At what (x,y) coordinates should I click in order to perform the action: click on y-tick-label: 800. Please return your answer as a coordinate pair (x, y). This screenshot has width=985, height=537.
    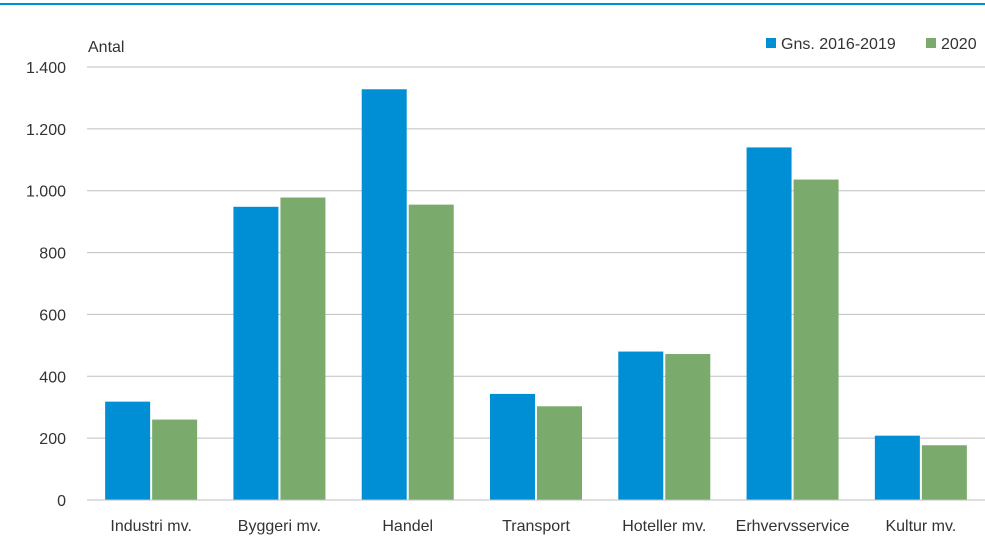
    Looking at the image, I should click on (52, 254).